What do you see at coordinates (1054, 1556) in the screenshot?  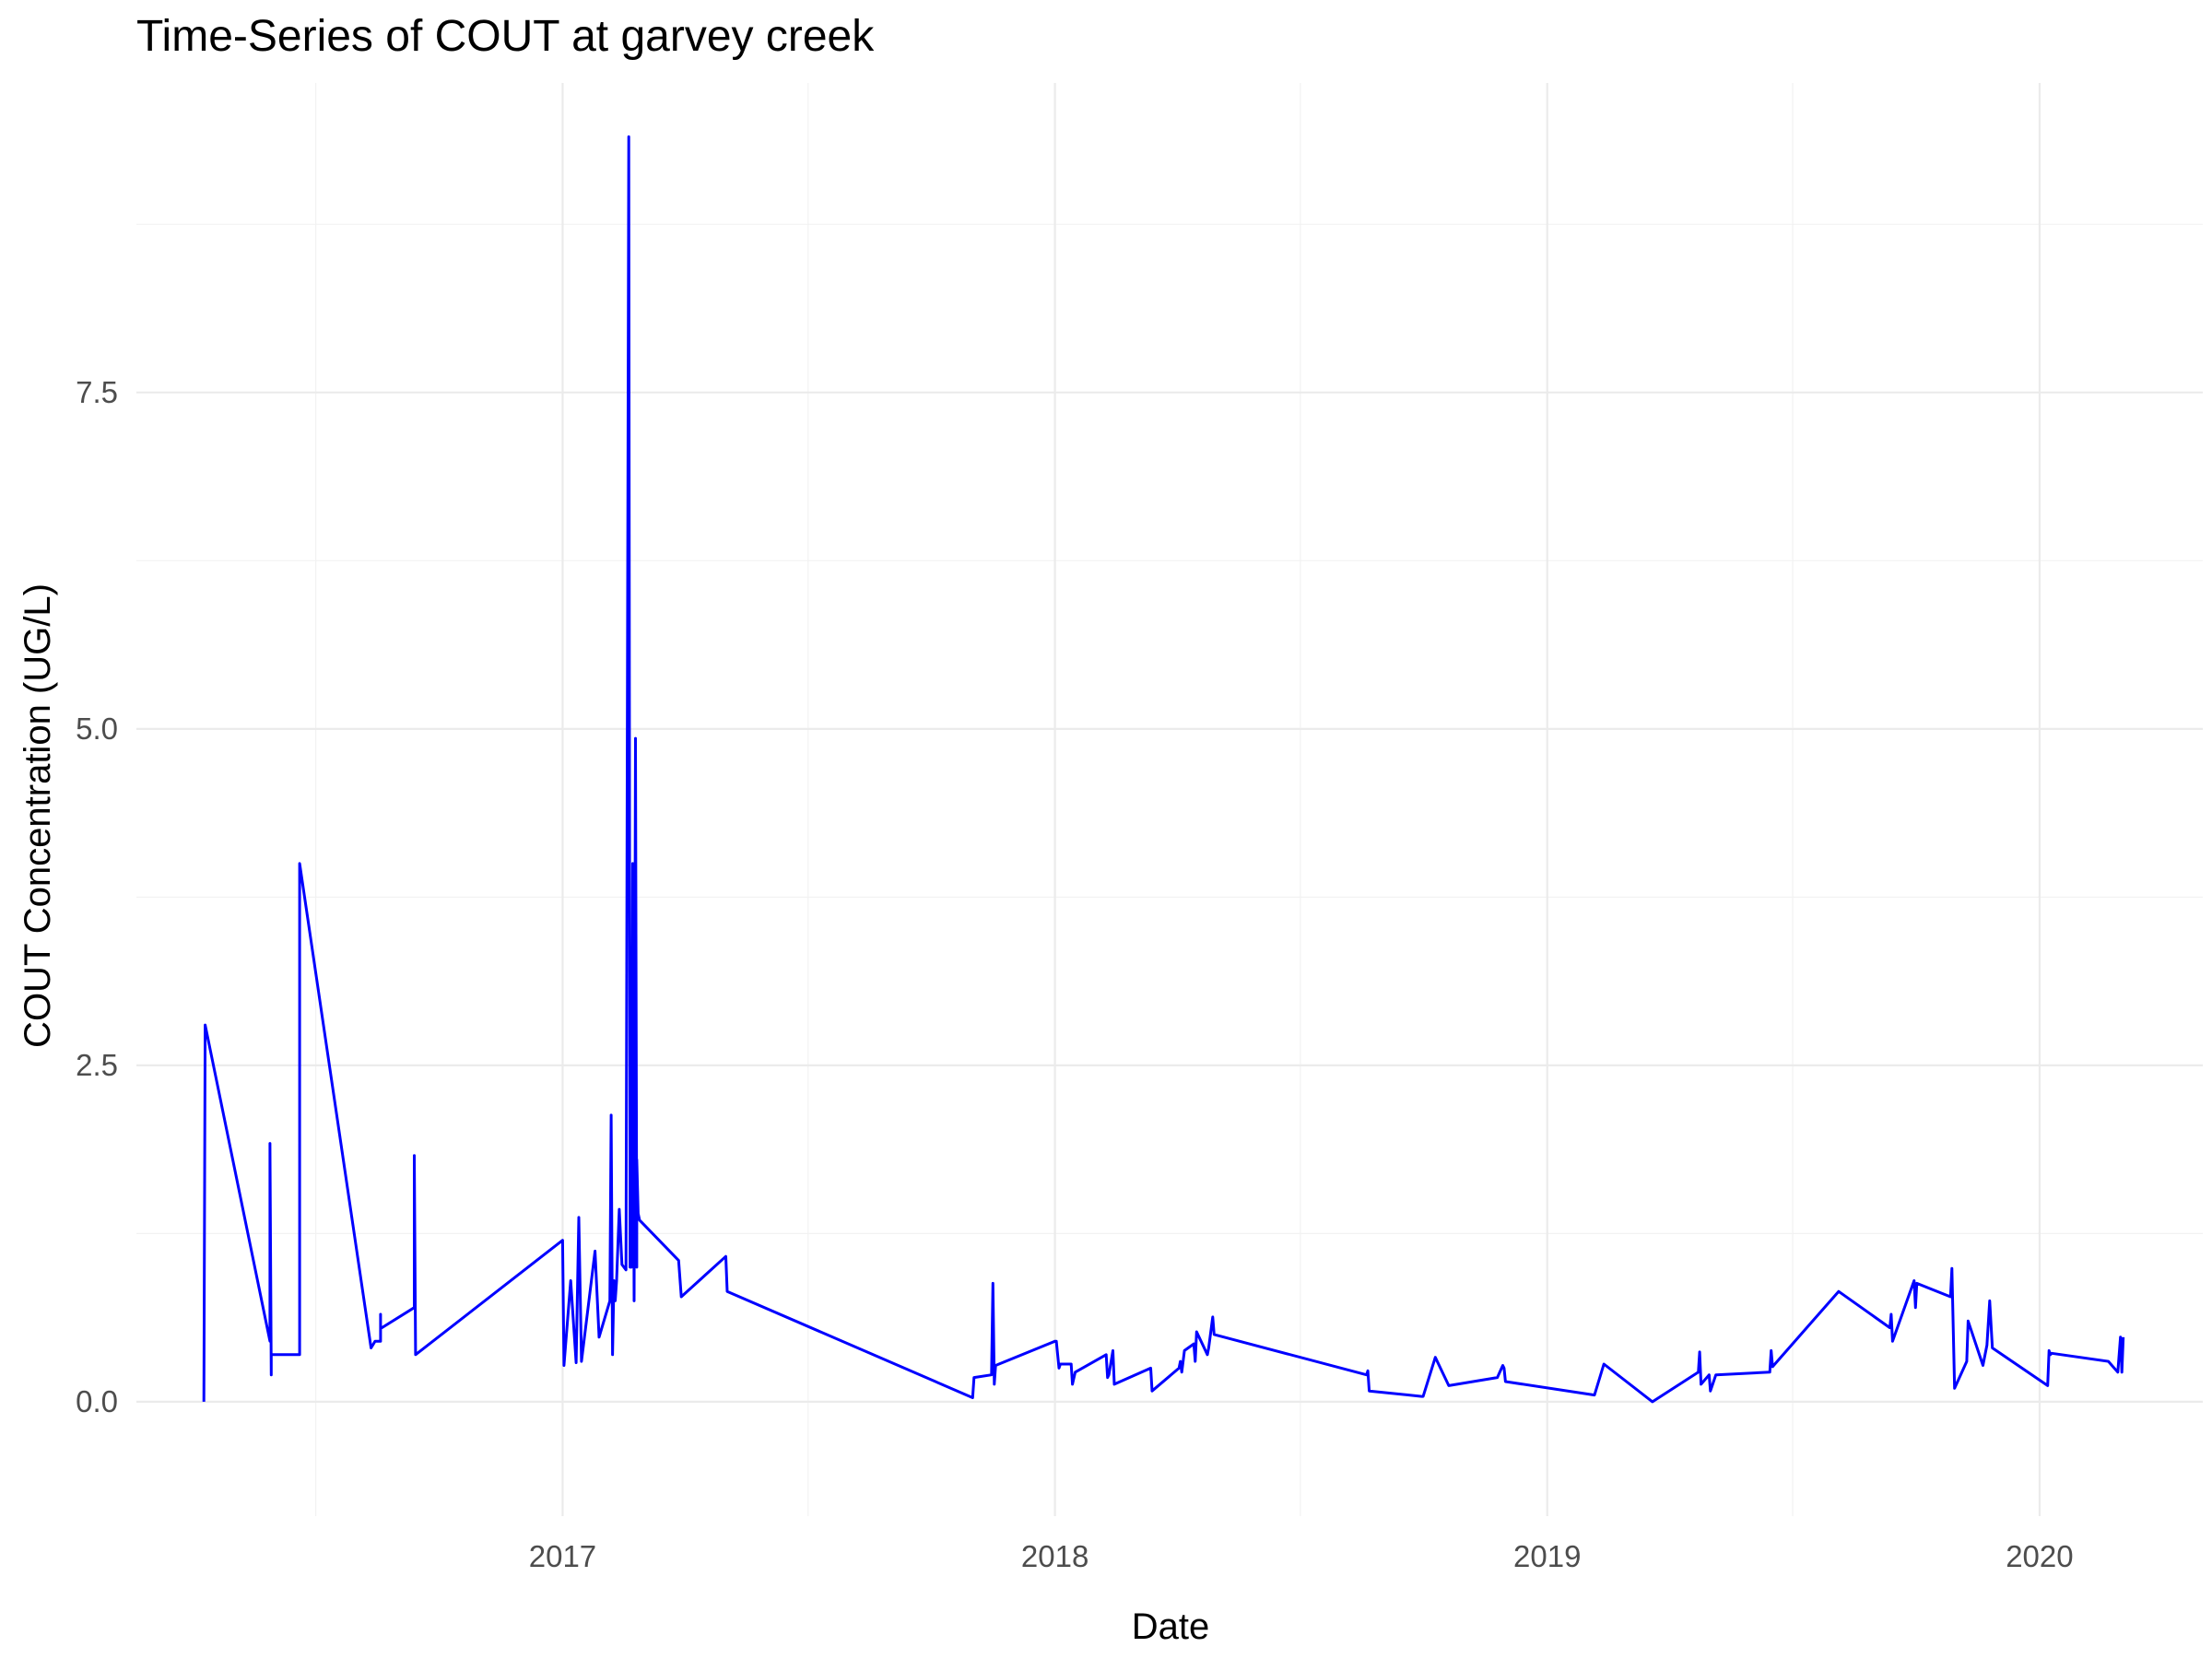 I see `x-tick-label: 2018` at bounding box center [1054, 1556].